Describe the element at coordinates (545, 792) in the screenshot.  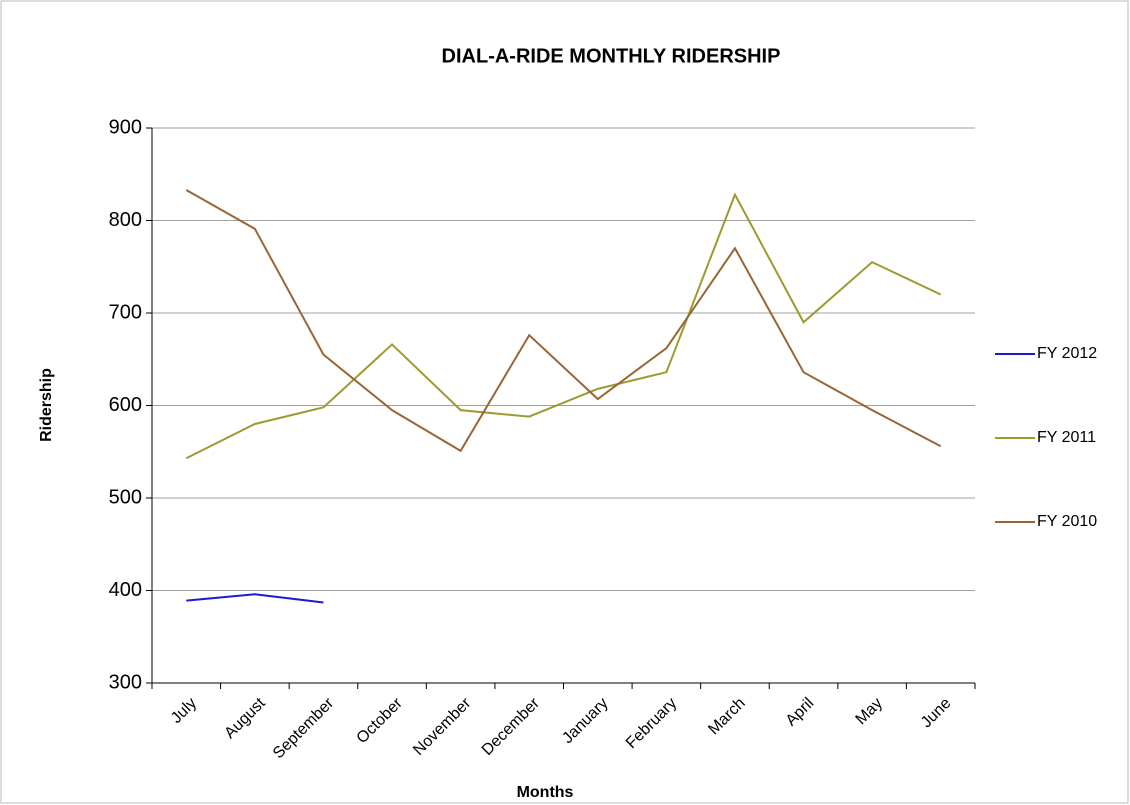
I see `x-axis-title: Months` at that location.